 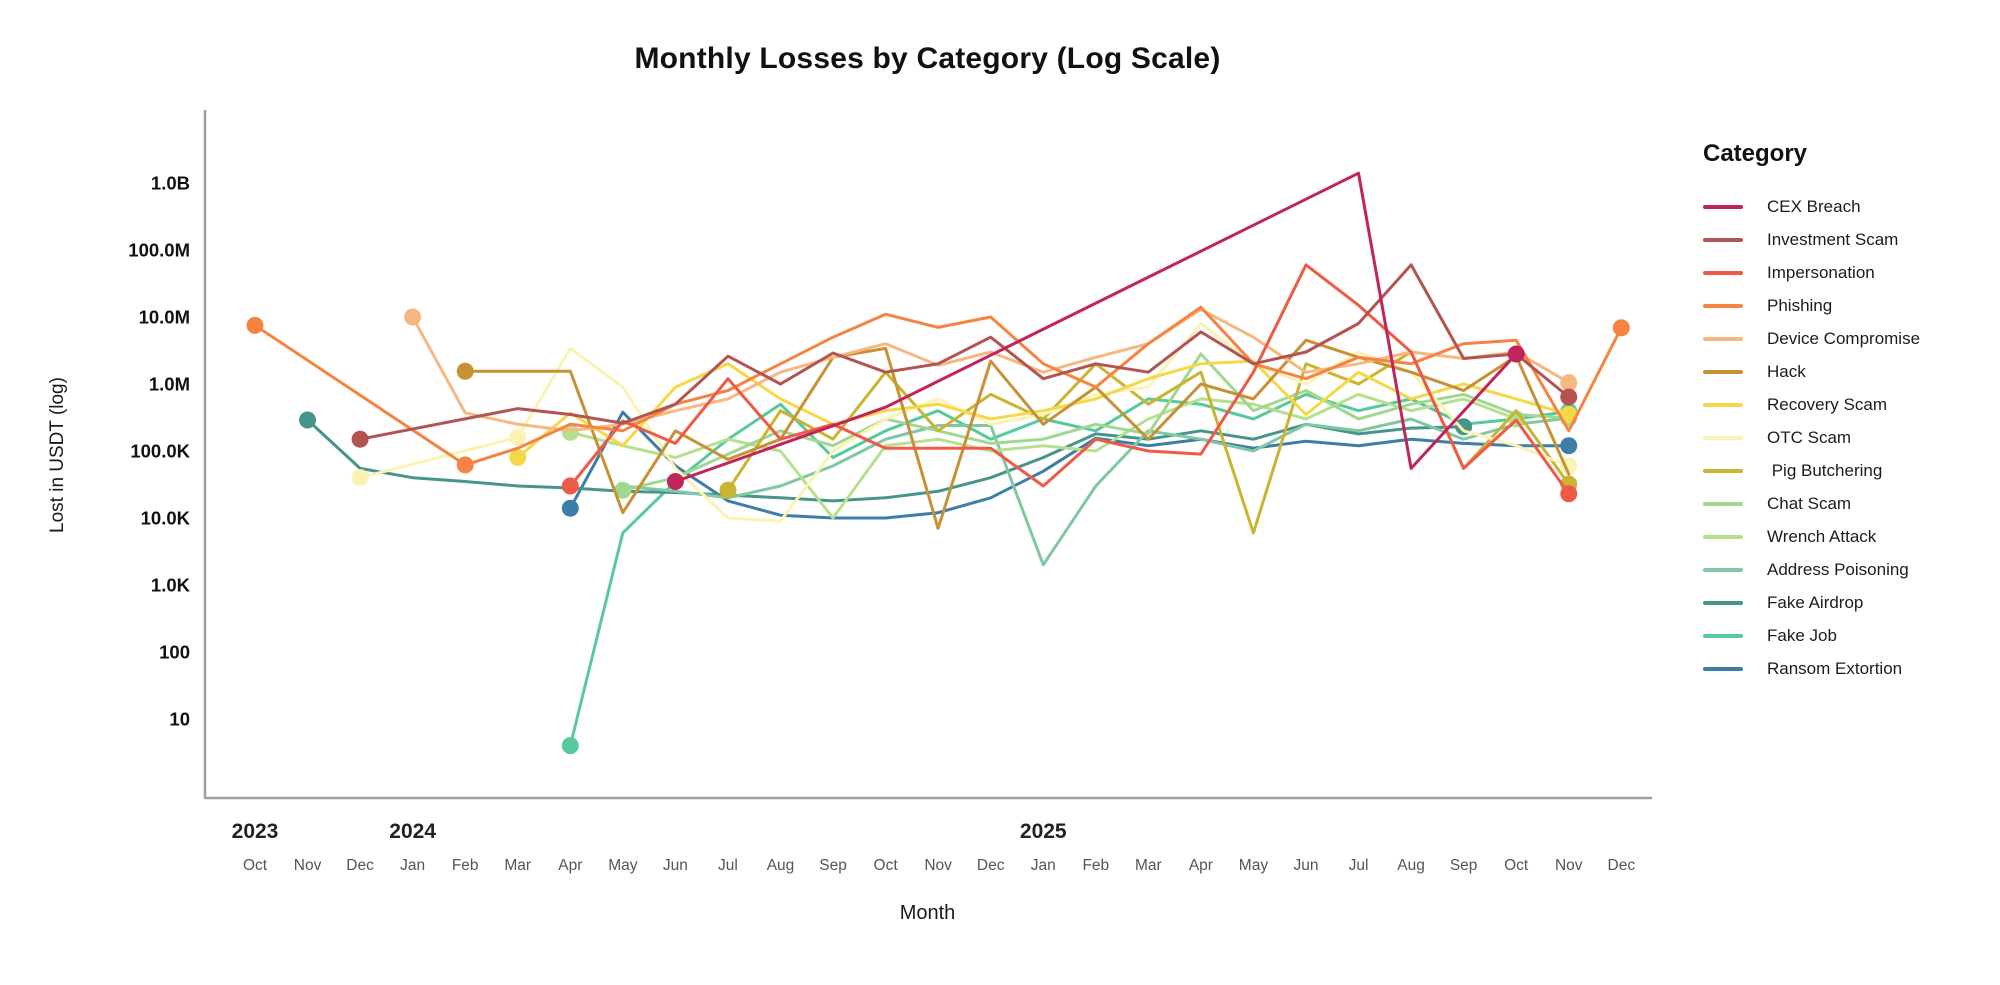 I want to click on legend-item-hack: Hack, so click(x=1848, y=371).